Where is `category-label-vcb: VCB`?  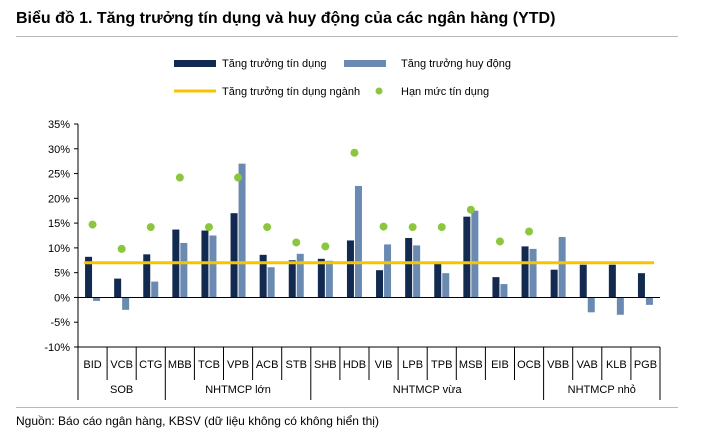 category-label-vcb: VCB is located at coordinates (121, 365).